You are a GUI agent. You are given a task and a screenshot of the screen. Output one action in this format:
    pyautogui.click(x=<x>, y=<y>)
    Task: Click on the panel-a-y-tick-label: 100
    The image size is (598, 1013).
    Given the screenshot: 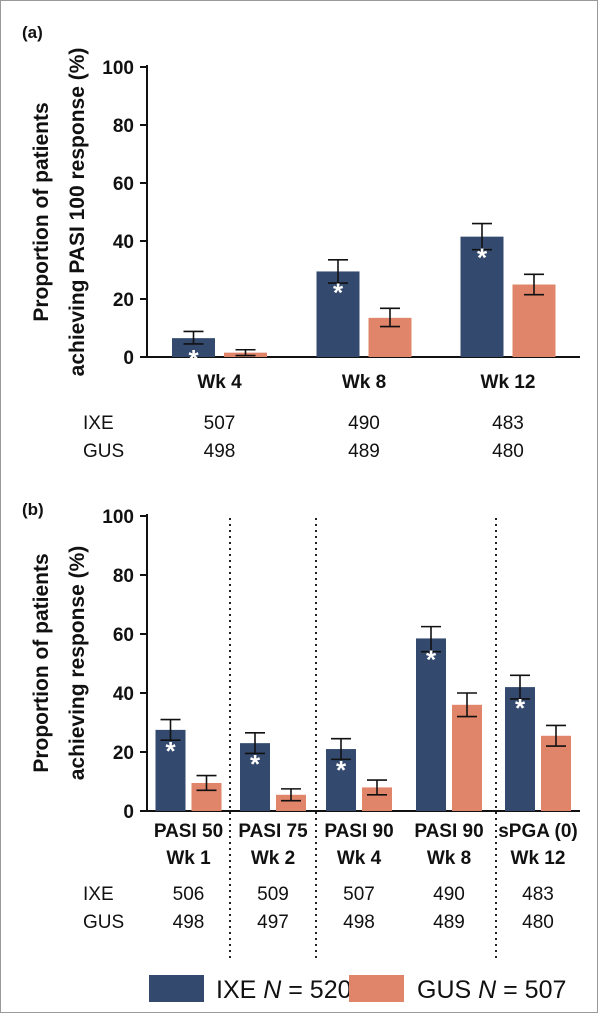 What is the action you would take?
    pyautogui.click(x=118, y=68)
    